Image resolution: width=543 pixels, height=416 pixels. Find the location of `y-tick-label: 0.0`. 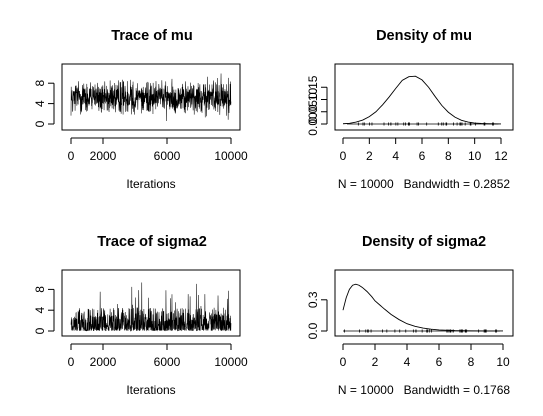

y-tick-label: 0.0 is located at coordinates (313, 330).